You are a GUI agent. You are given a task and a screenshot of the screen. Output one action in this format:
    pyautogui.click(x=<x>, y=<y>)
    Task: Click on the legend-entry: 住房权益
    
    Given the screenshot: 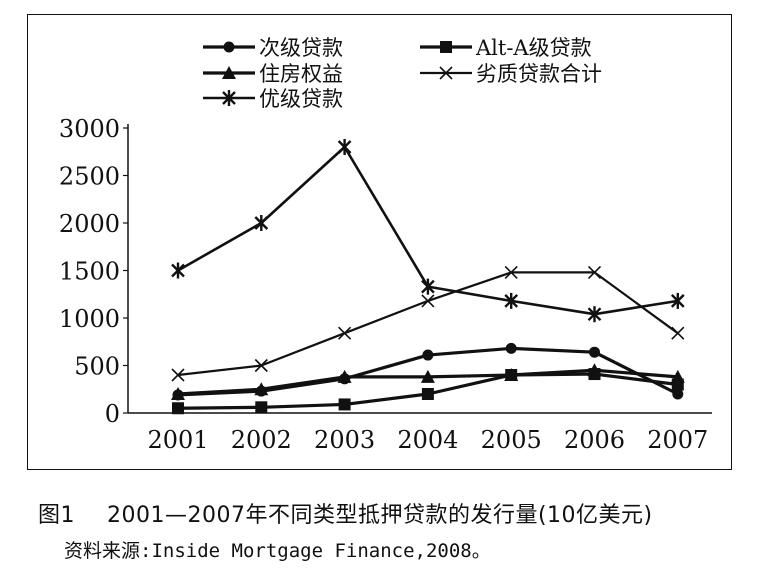 What is the action you would take?
    pyautogui.click(x=273, y=74)
    